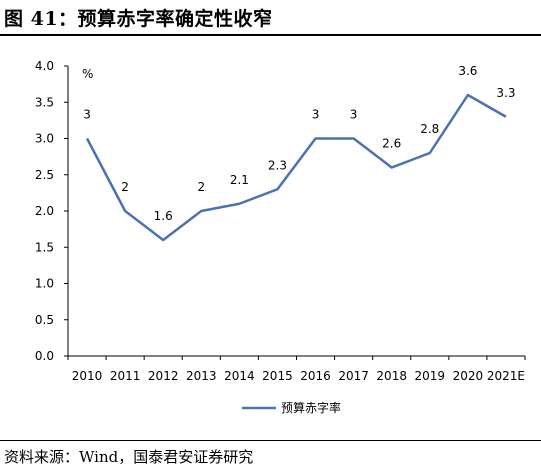 The image size is (541, 472). Describe the element at coordinates (391, 144) in the screenshot. I see `data-label: 2.6` at that location.